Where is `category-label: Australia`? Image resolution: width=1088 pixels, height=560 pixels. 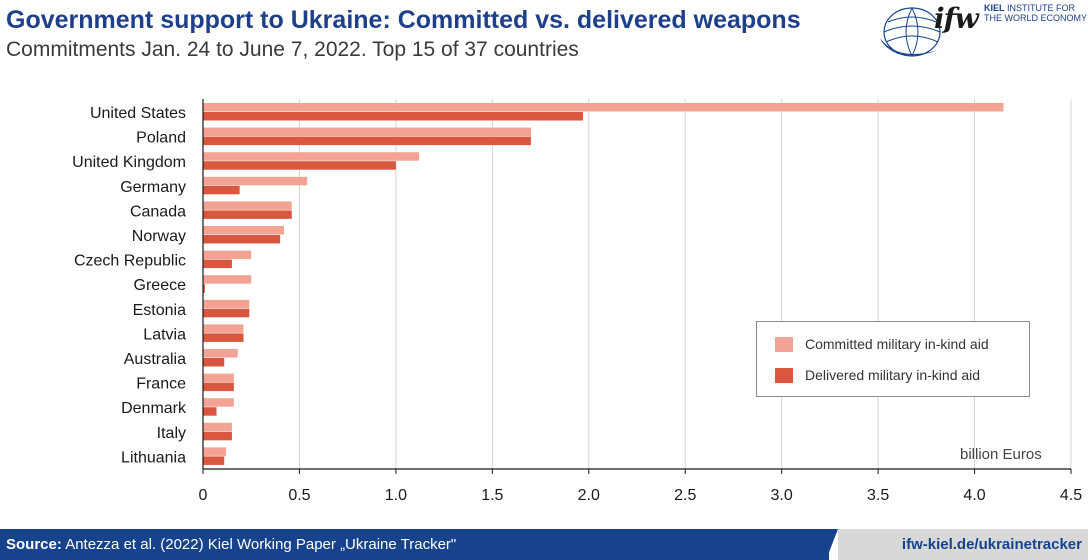
category-label: Australia is located at coordinates (155, 359).